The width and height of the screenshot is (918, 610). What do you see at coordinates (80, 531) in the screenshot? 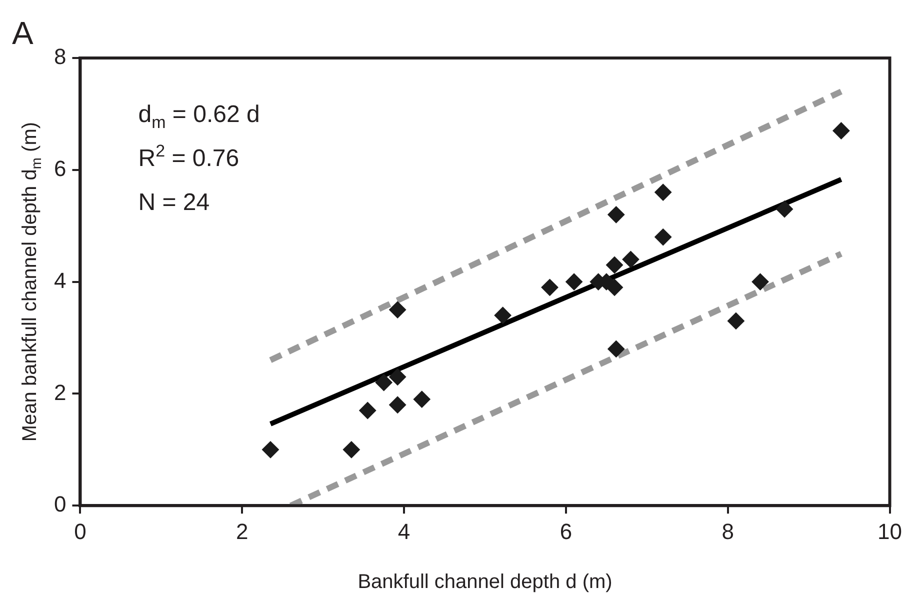
I see `x-tick-label: 0` at bounding box center [80, 531].